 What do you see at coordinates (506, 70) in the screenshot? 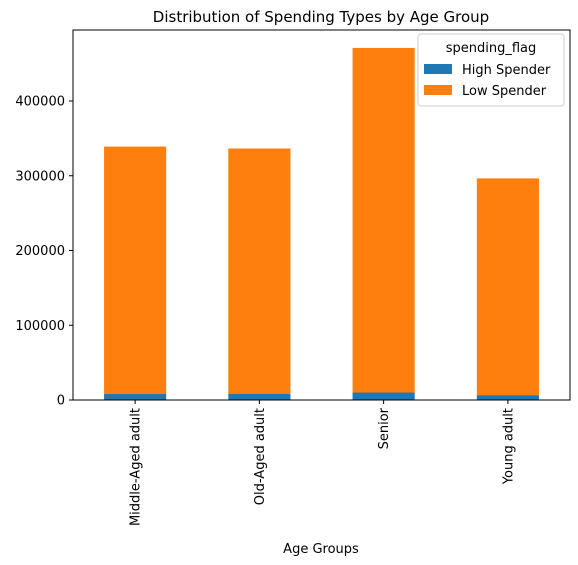
I see `legend-label-high-spender: High Spender` at bounding box center [506, 70].